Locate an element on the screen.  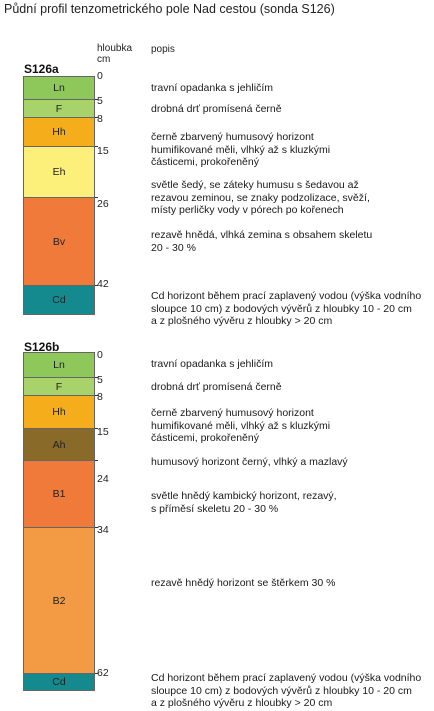
layer-code: Bv is located at coordinates (59, 241).